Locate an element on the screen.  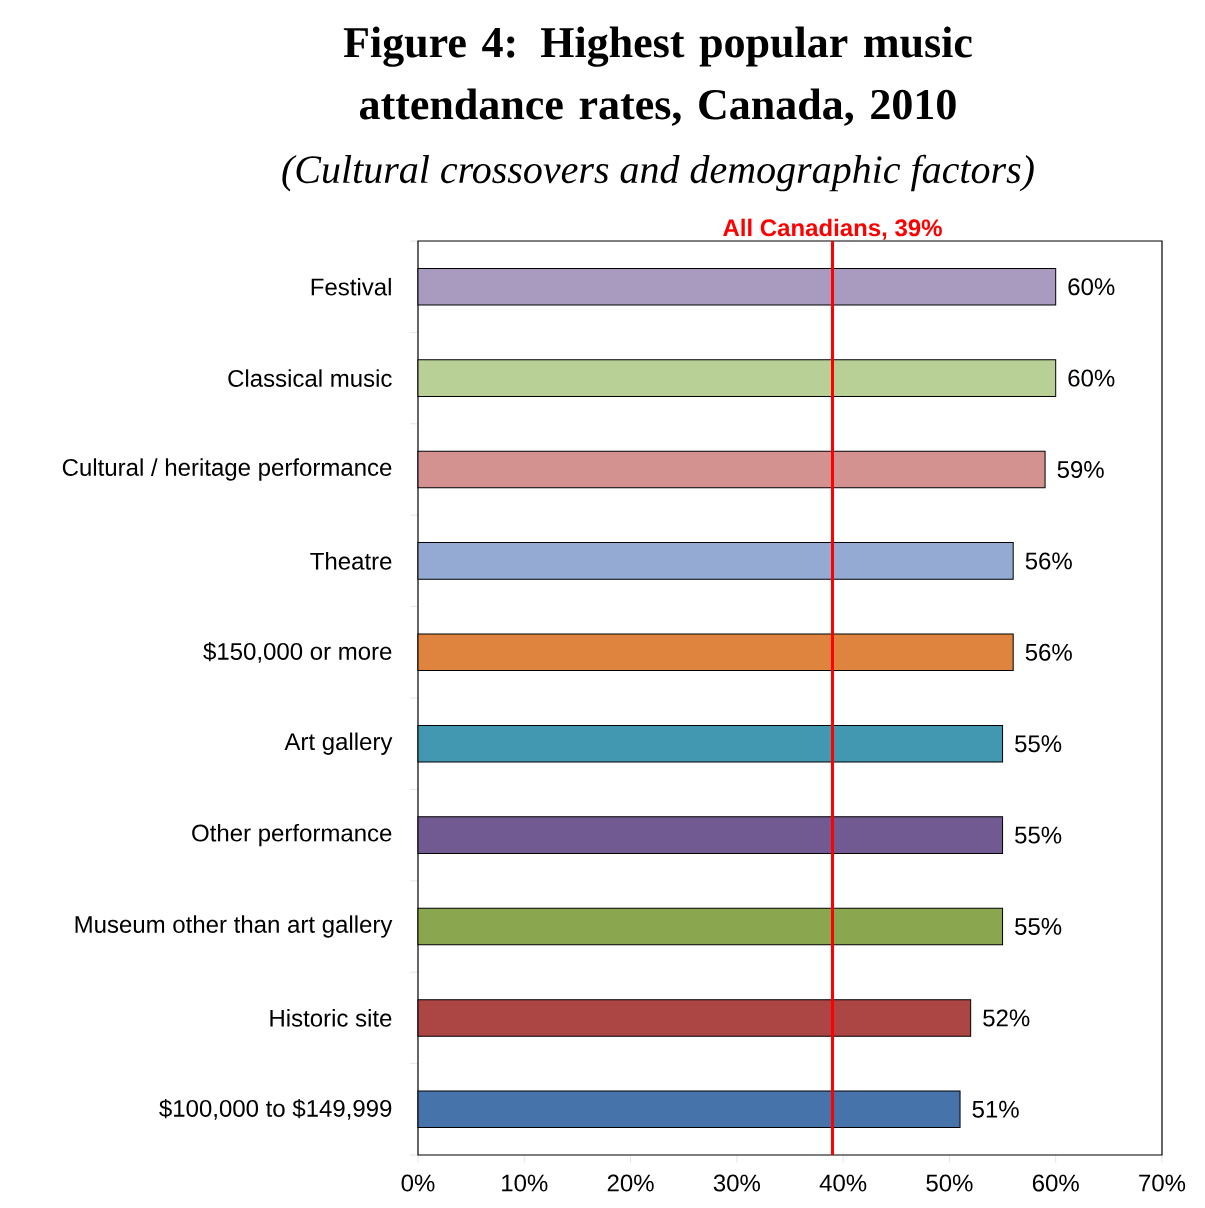
y-tick-label: Museum other than art gallery is located at coordinates (234, 926).